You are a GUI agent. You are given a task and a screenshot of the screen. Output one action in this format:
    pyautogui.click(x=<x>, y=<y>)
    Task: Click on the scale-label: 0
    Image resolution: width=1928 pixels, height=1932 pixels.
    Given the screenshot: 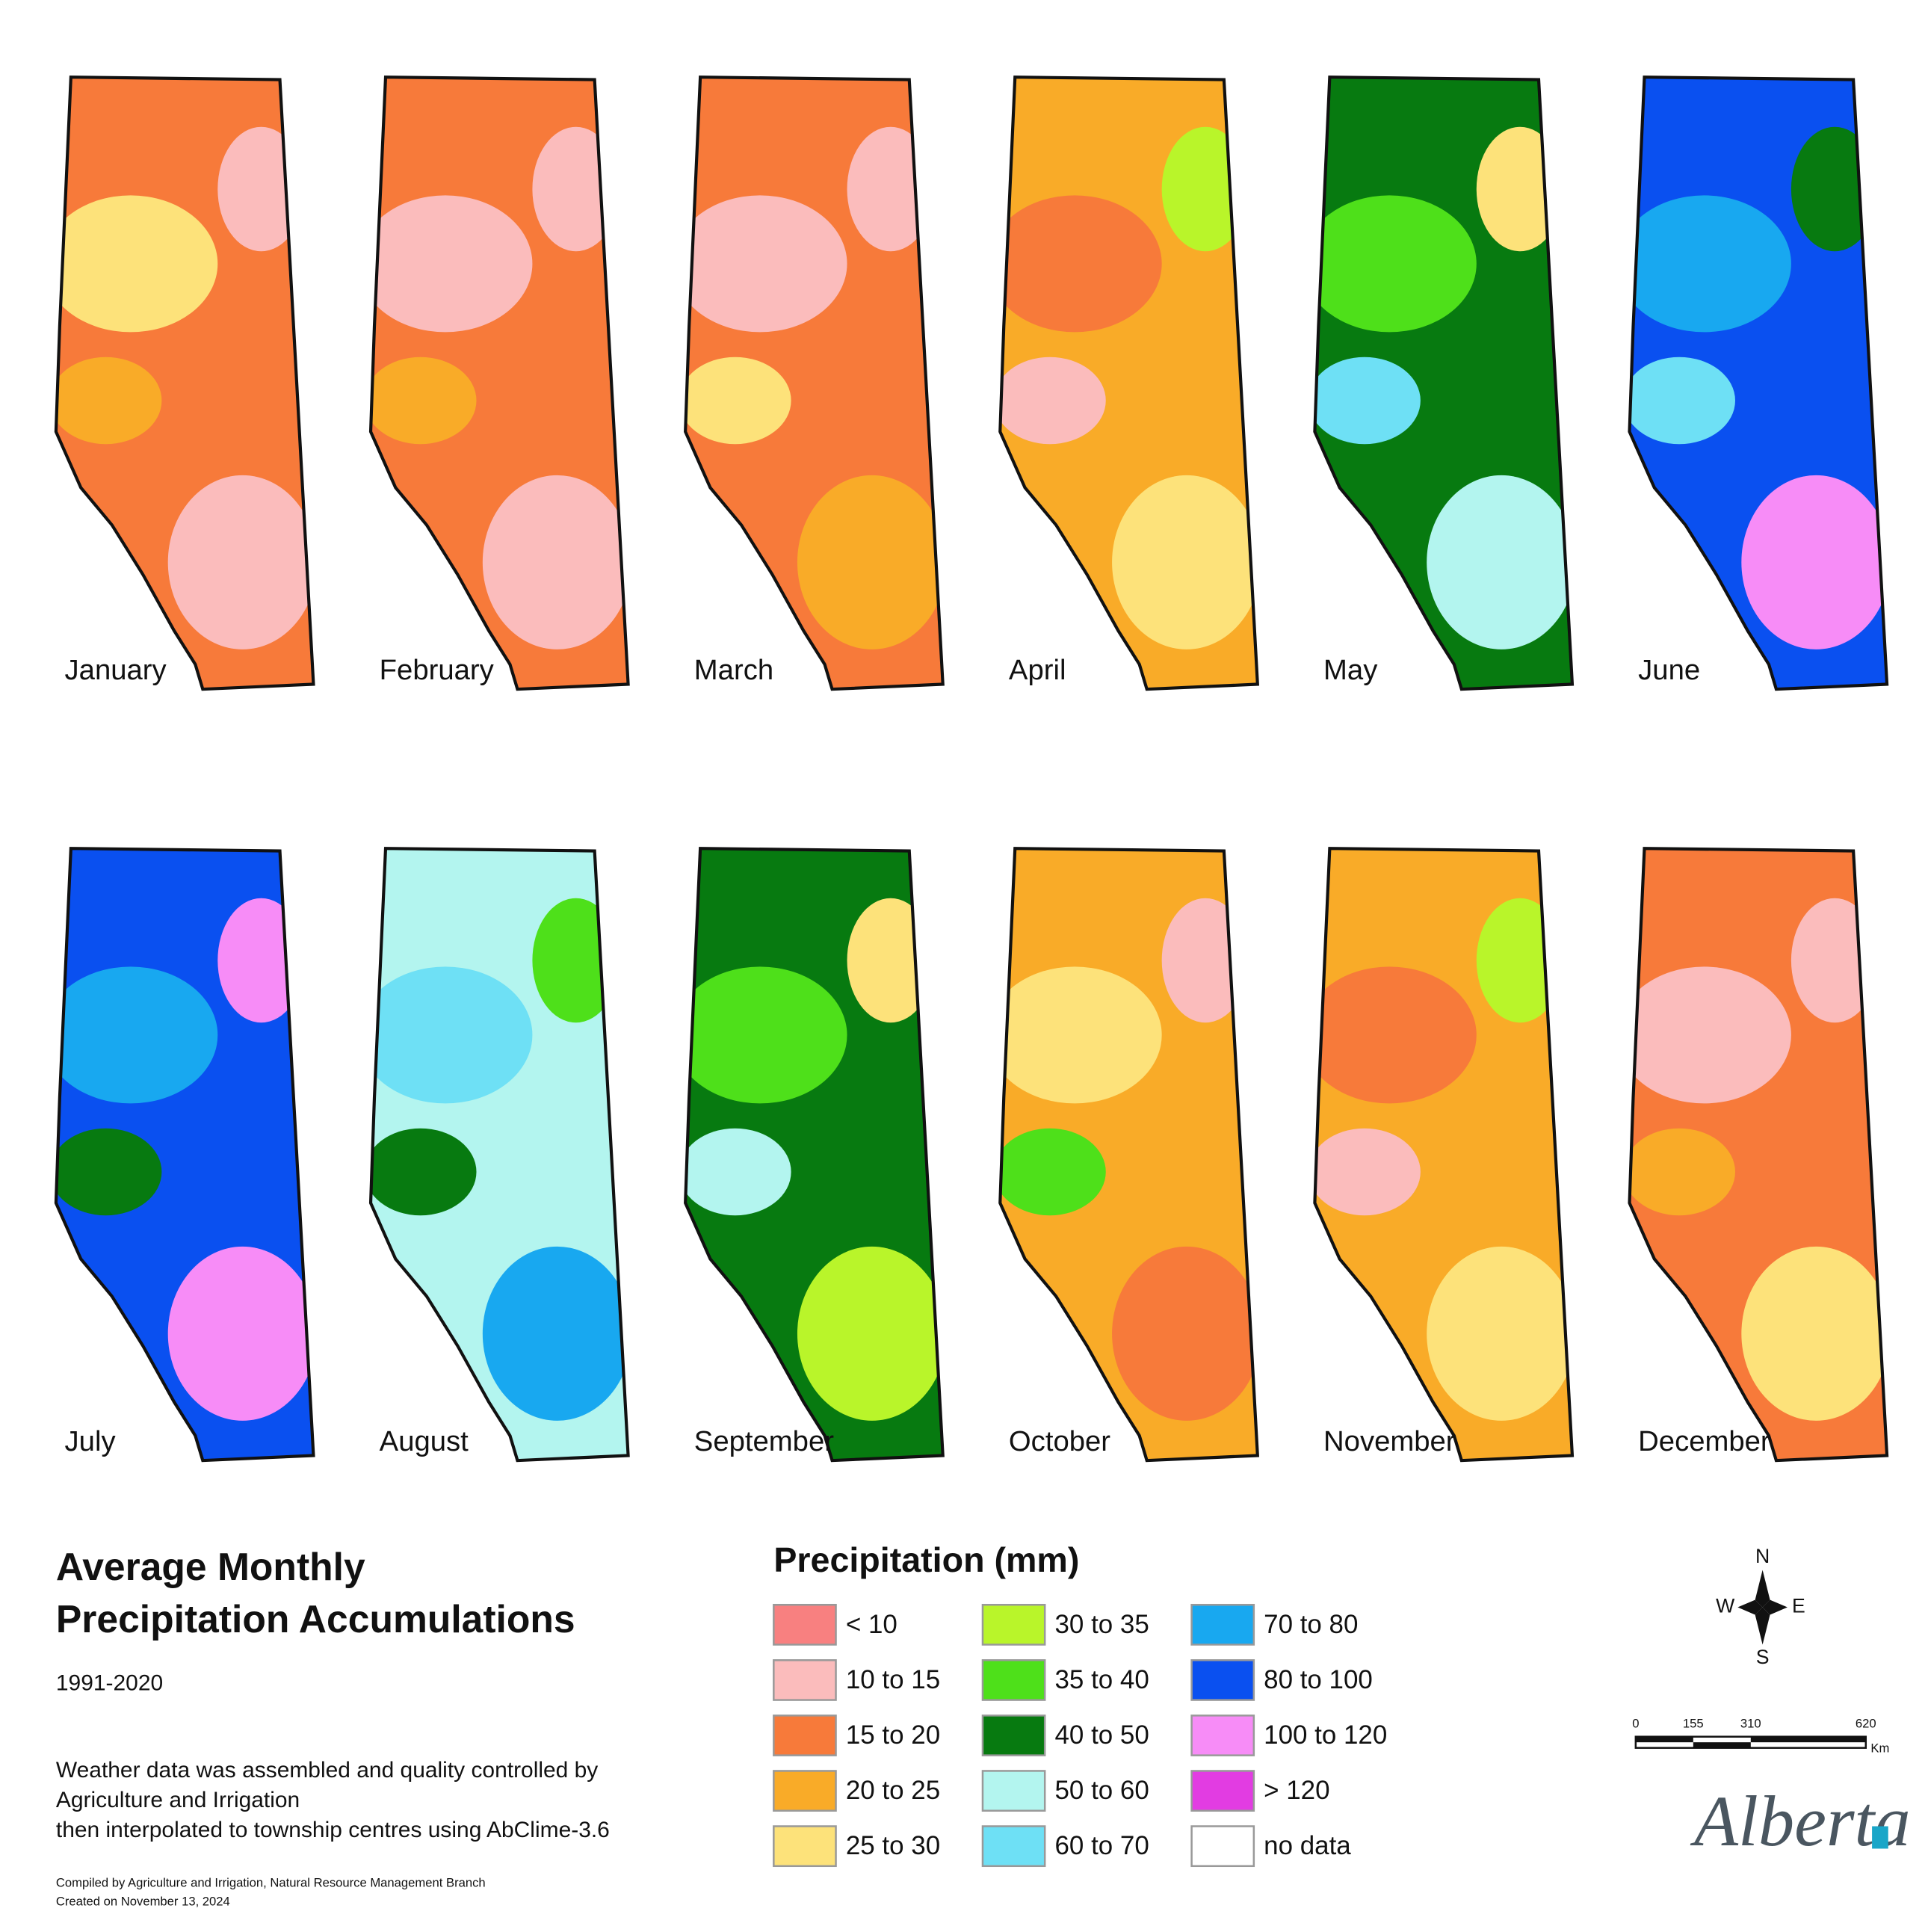 What is the action you would take?
    pyautogui.click(x=1635, y=1723)
    